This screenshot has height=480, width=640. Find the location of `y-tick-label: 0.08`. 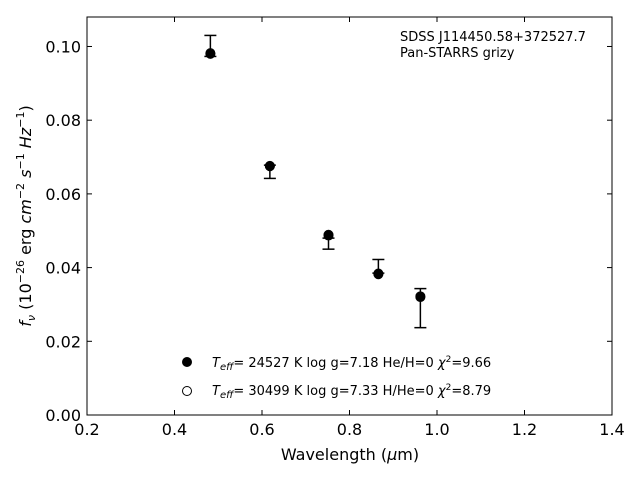

y-tick-label: 0.08 is located at coordinates (63, 120).